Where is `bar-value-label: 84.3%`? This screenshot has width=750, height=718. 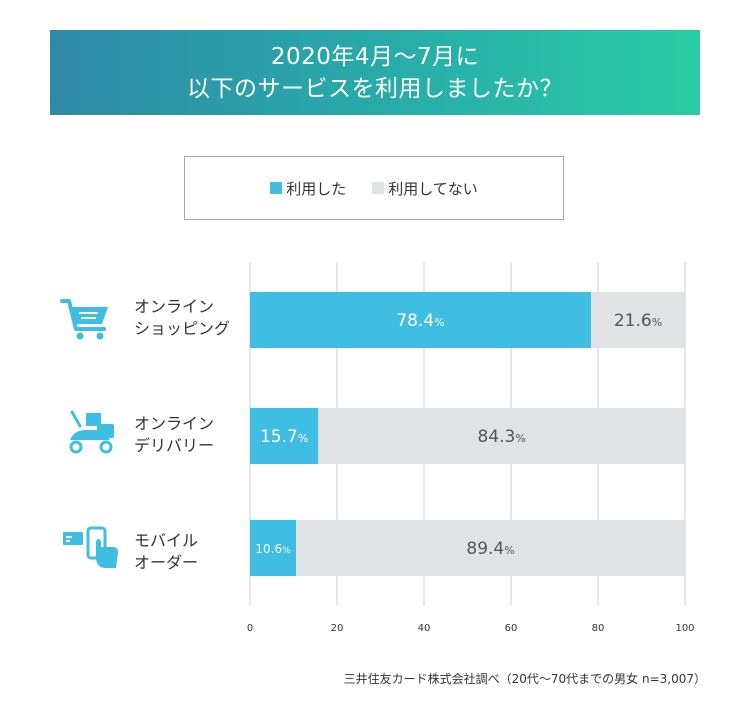 bar-value-label: 84.3% is located at coordinates (501, 437).